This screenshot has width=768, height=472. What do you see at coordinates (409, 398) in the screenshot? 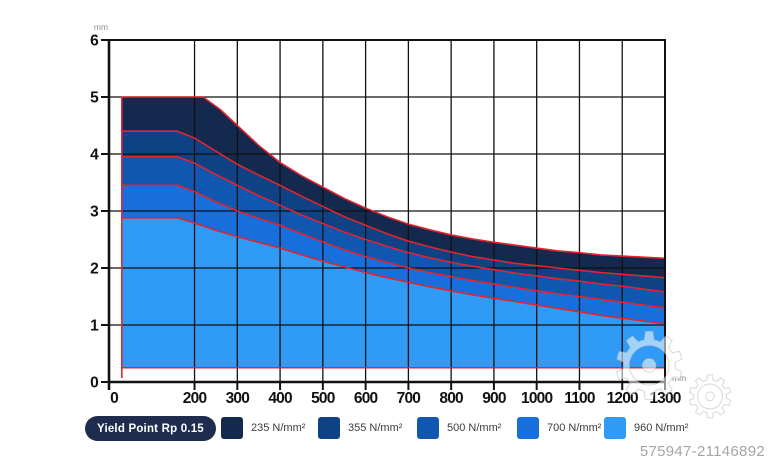
I see `x-tick-label: 700` at bounding box center [409, 398].